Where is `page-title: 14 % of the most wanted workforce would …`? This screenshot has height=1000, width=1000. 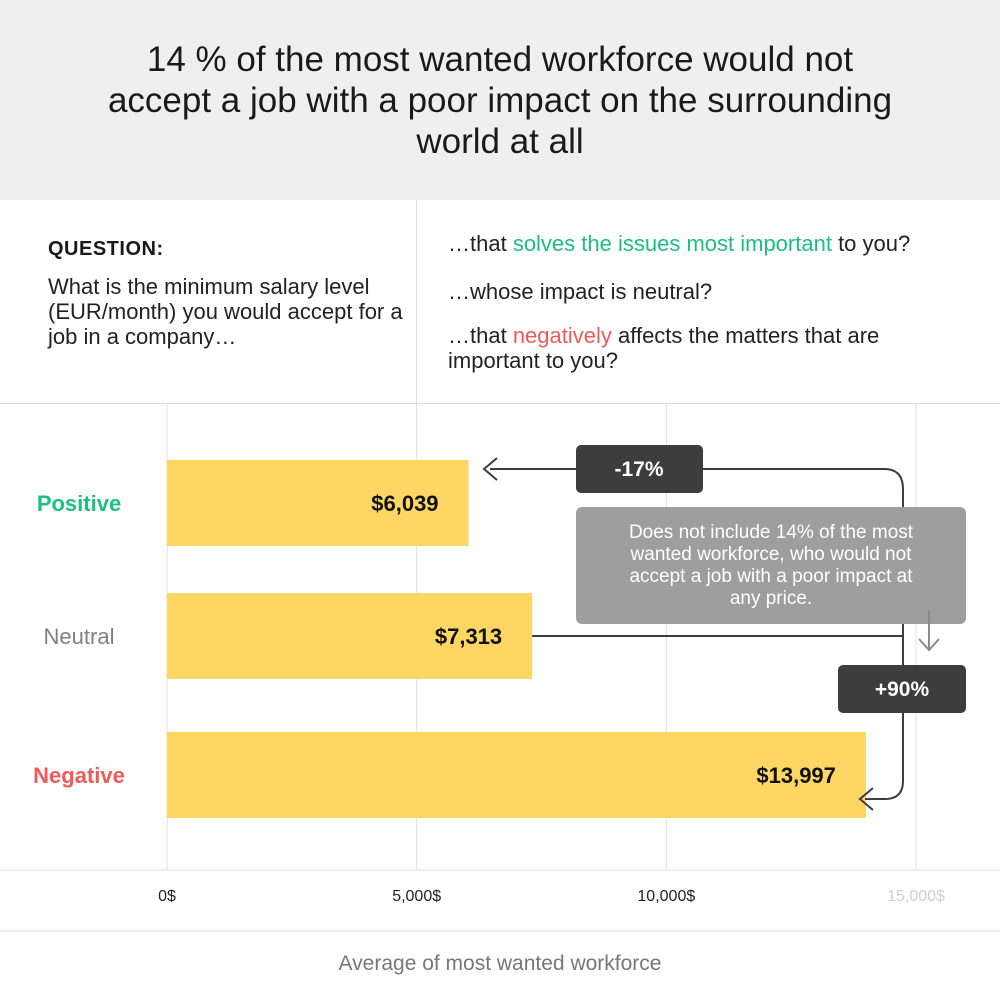 page-title: 14 % of the most wanted workforce would … is located at coordinates (500, 100).